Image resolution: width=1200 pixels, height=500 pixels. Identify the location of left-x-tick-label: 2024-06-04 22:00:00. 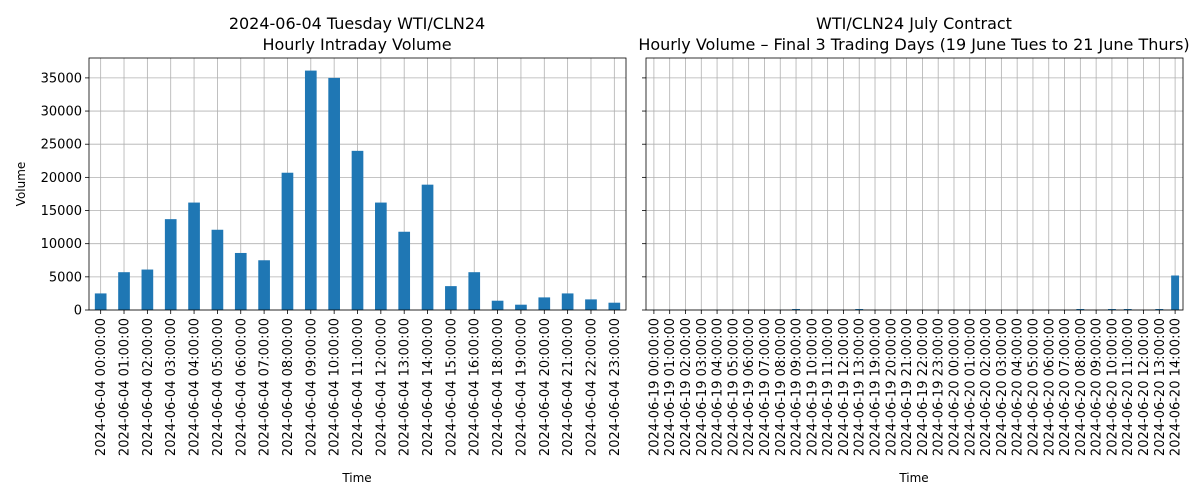
(591, 387).